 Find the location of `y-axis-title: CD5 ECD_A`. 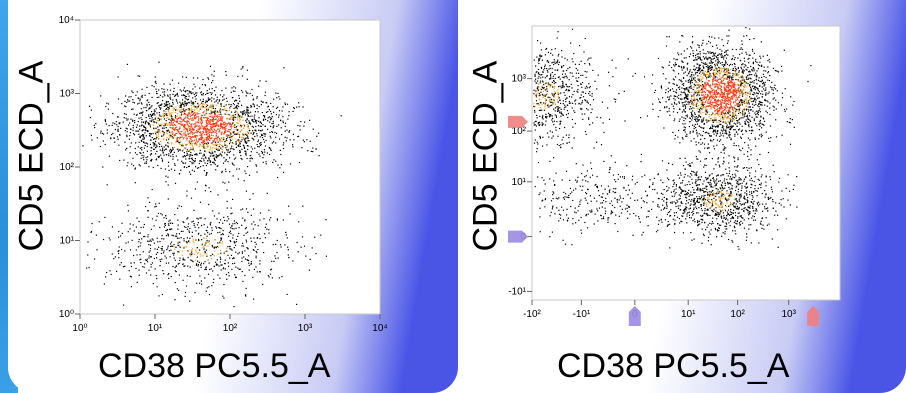

y-axis-title: CD5 ECD_A is located at coordinates (31, 156).